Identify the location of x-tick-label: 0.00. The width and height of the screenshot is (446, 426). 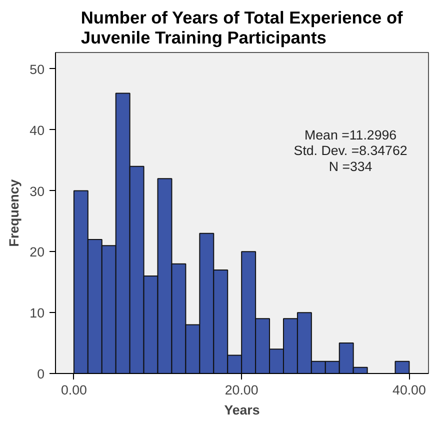
(73, 390).